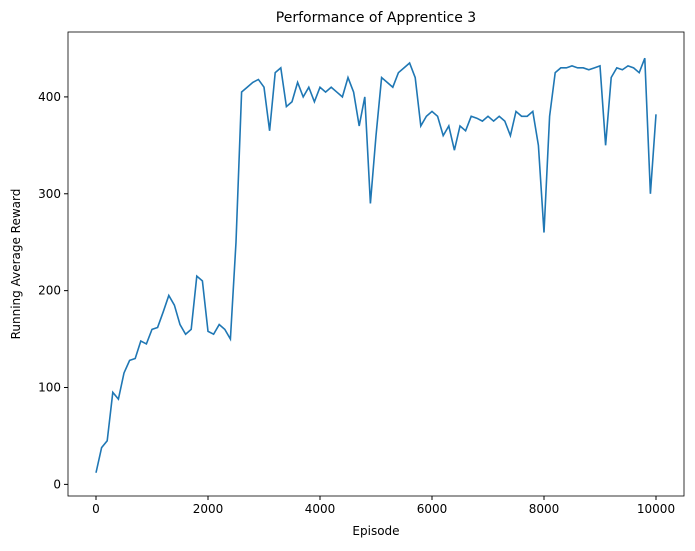 Image resolution: width=695 pixels, height=551 pixels. Describe the element at coordinates (49, 291) in the screenshot. I see `y-tick-label: 200` at that location.